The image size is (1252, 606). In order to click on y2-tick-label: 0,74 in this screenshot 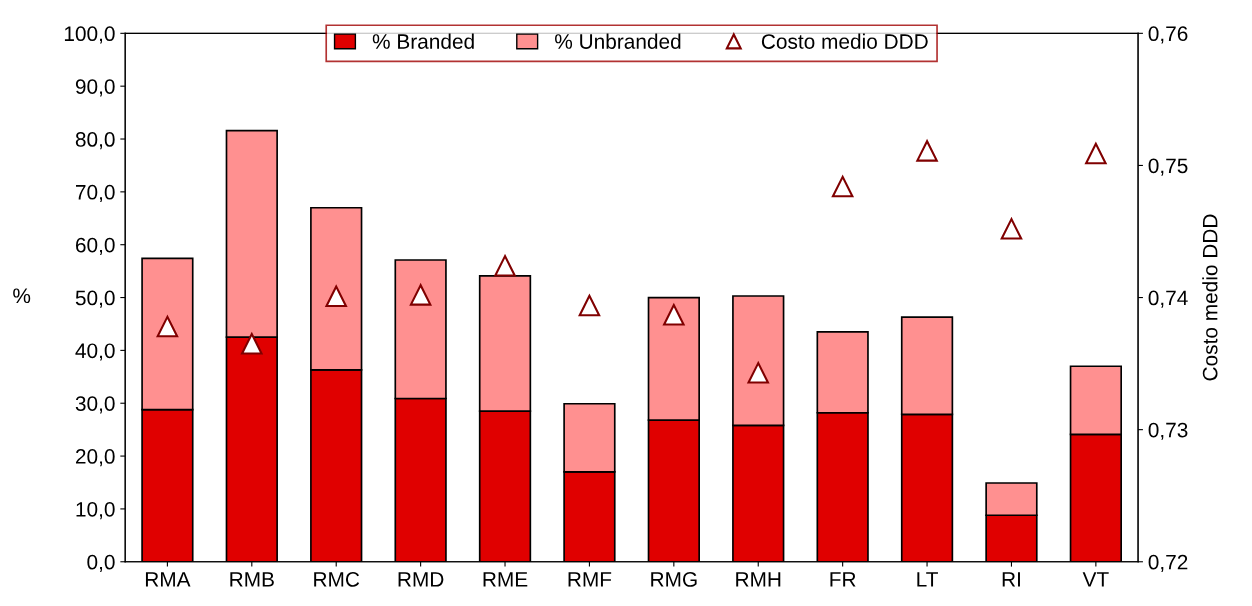, I will do `click(1168, 299)`.